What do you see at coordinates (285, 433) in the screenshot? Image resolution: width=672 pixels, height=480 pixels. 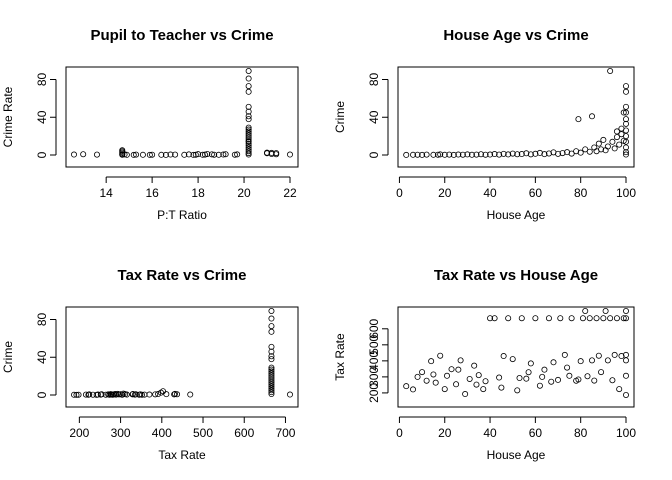 I see `x-tick-label: 700` at bounding box center [285, 433].